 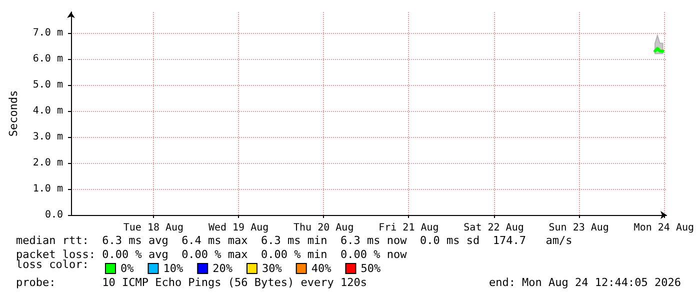 What do you see at coordinates (272, 268) in the screenshot?
I see `legend-label: 30%` at bounding box center [272, 268].